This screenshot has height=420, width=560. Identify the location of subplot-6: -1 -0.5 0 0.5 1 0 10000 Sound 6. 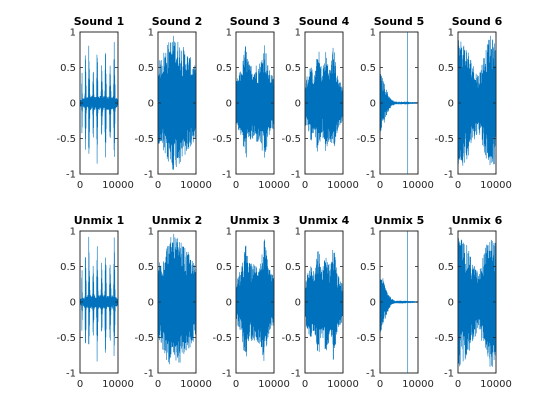
(472, 103).